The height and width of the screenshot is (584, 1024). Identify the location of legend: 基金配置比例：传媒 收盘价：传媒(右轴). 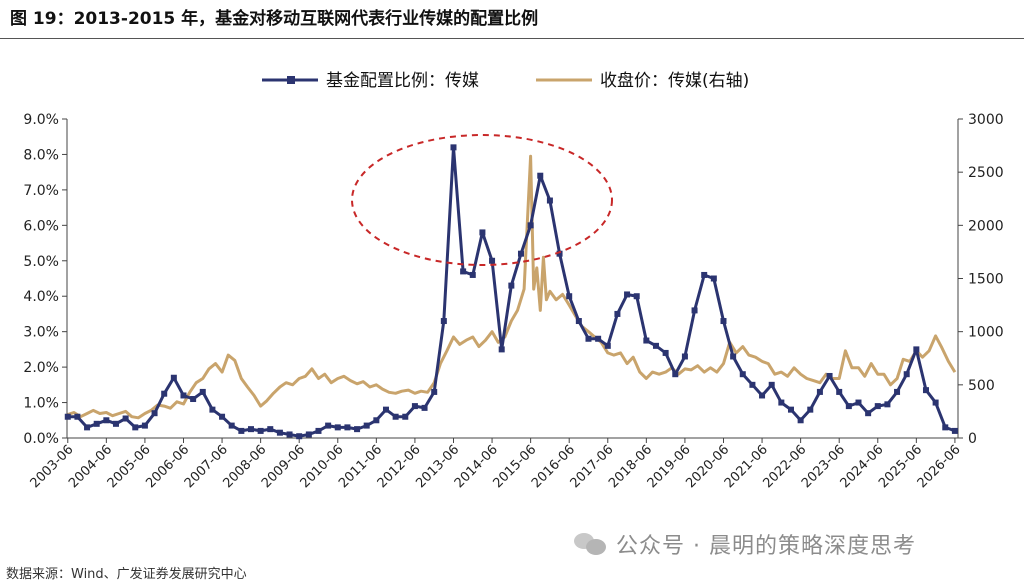
(505, 81).